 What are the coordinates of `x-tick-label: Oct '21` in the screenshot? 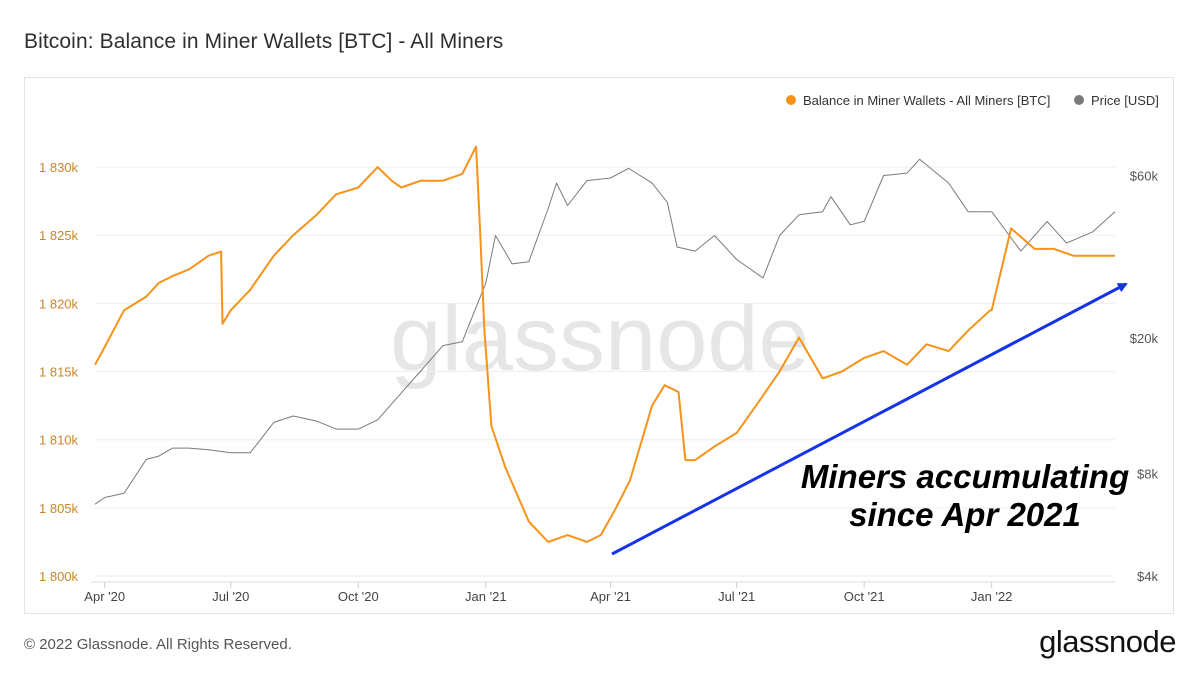 It's located at (864, 596).